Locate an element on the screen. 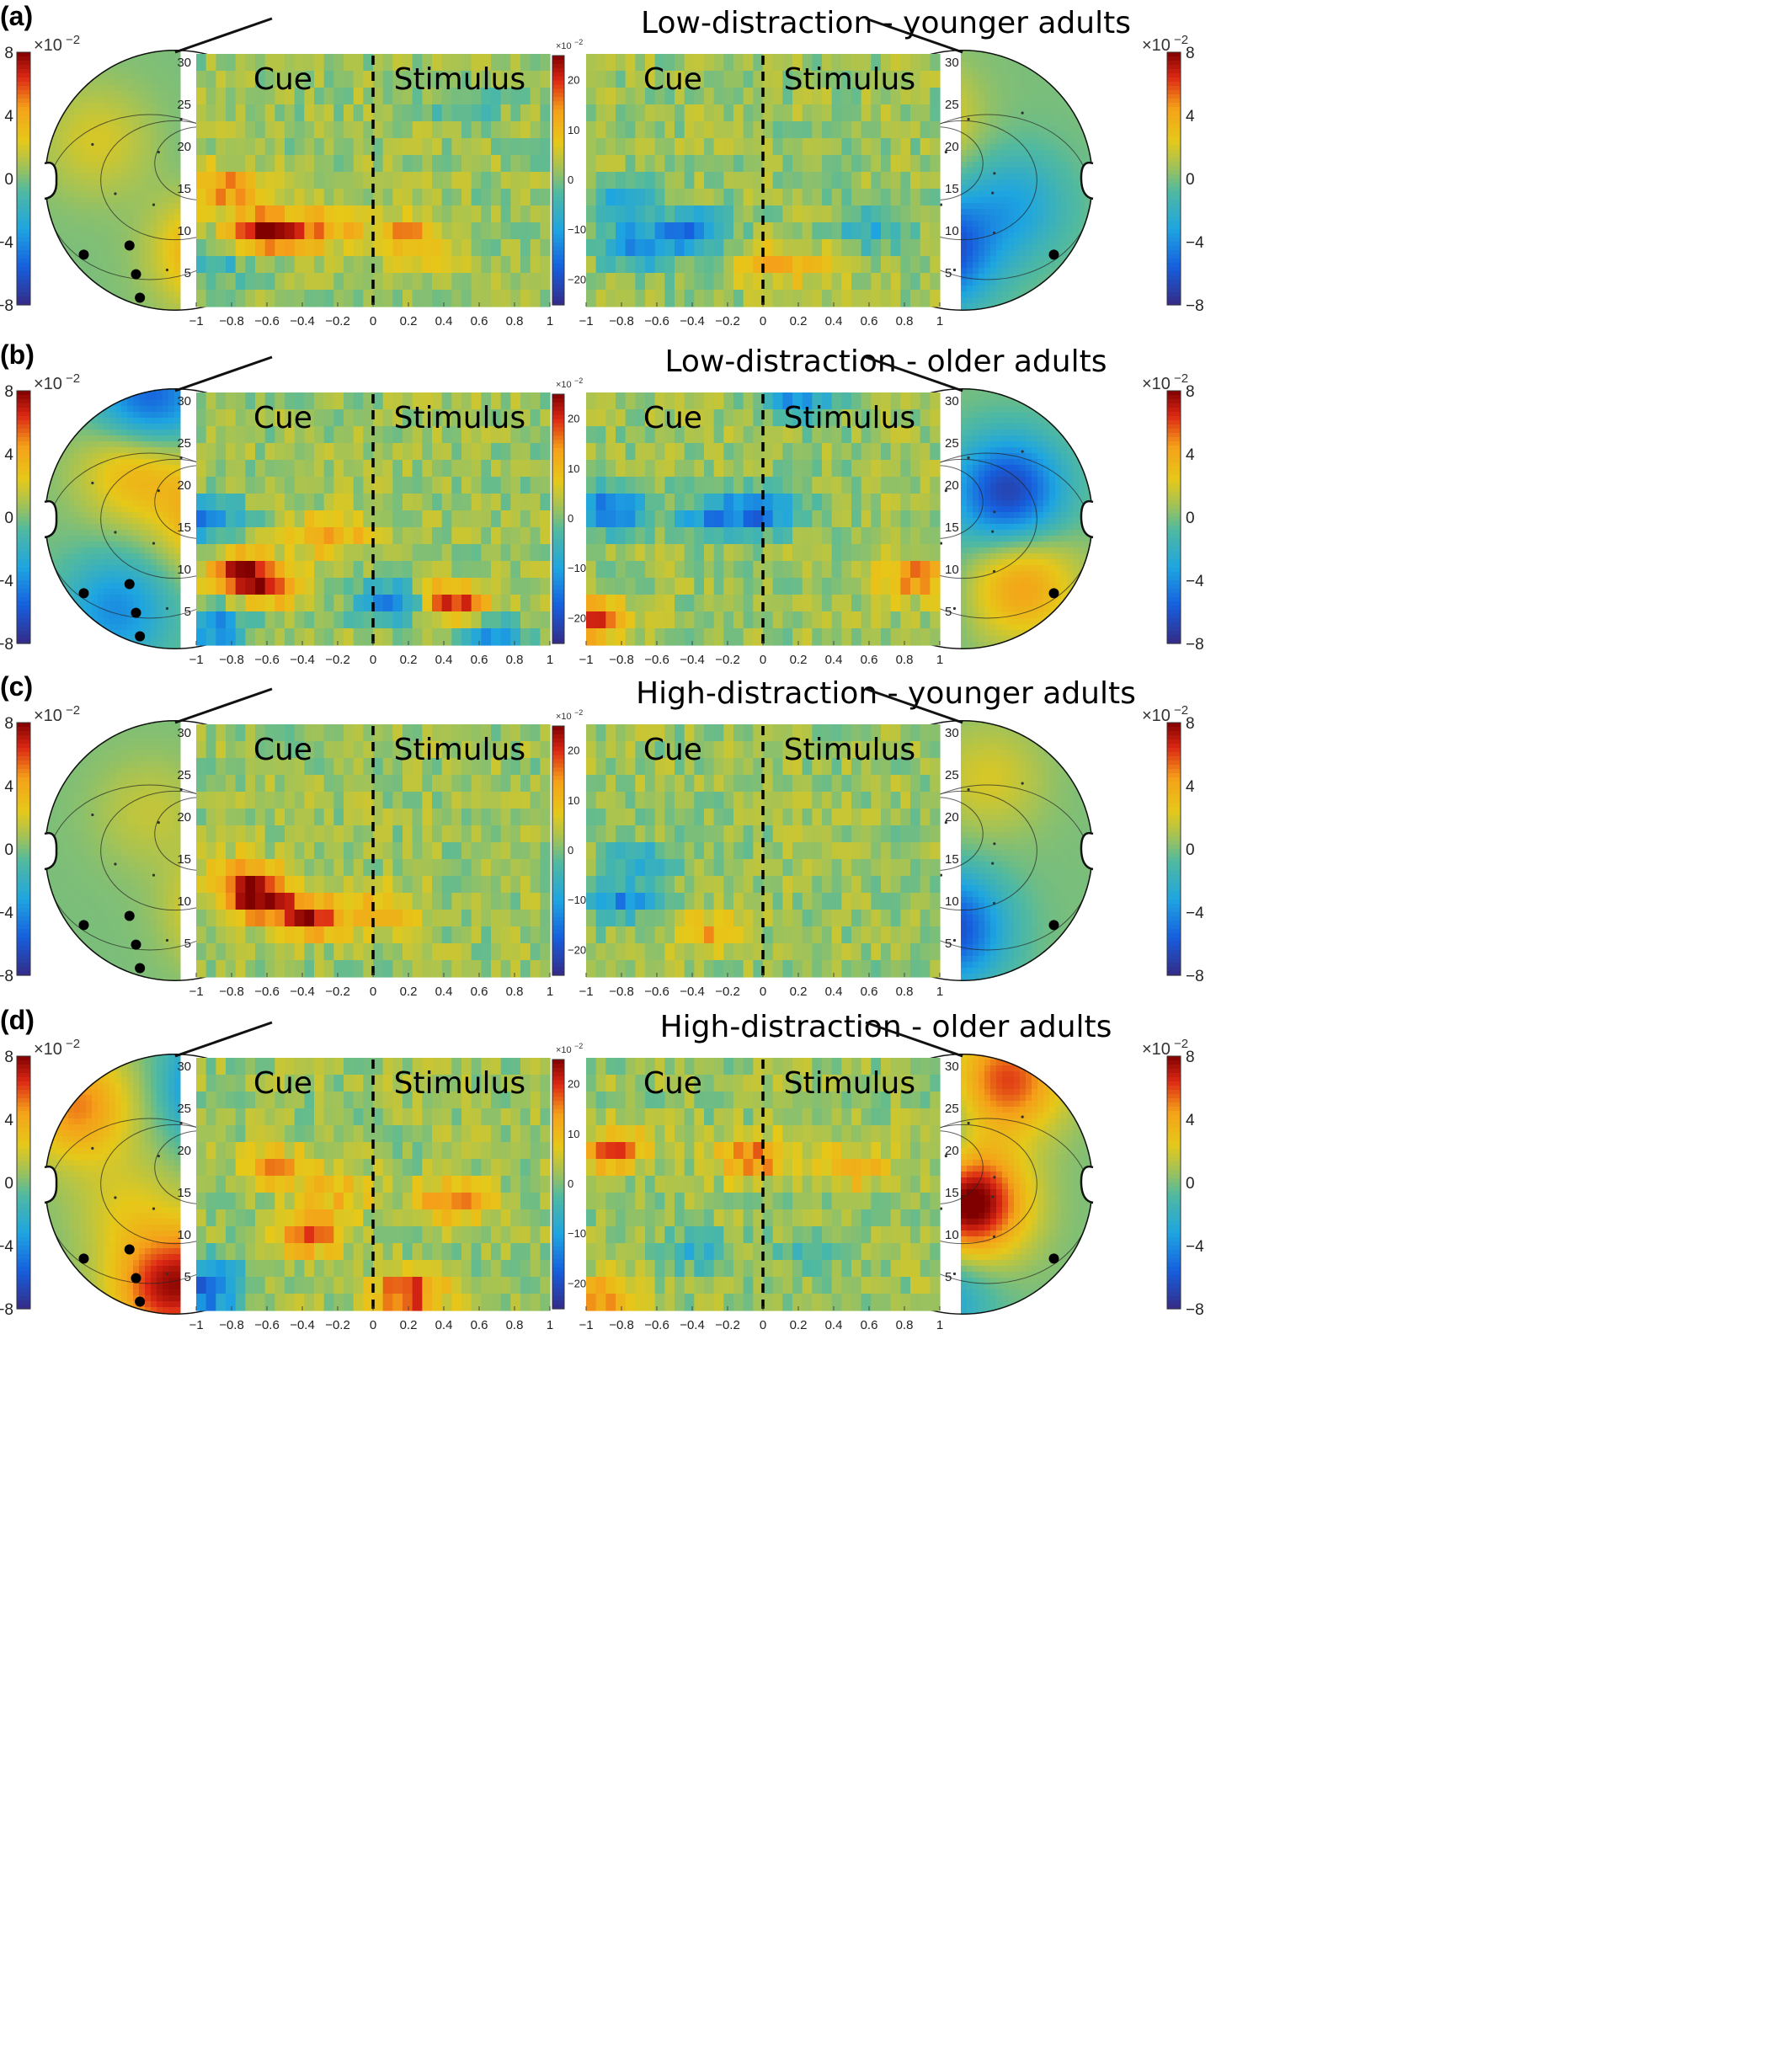 The height and width of the screenshot is (2055, 1792). time-tick-label: 1 is located at coordinates (550, 660).